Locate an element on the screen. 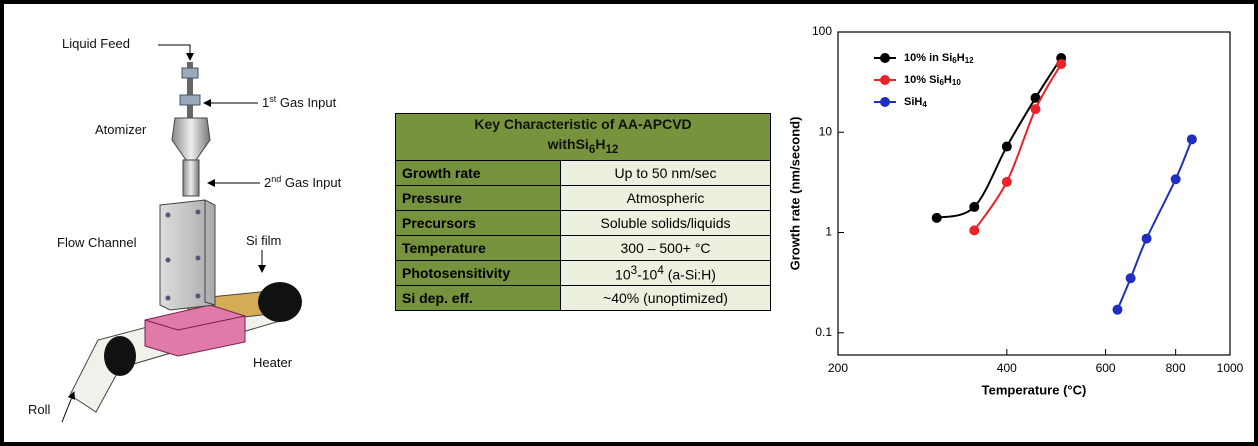 This screenshot has height=446, width=1258. label: 1st Gas Input is located at coordinates (299, 102).